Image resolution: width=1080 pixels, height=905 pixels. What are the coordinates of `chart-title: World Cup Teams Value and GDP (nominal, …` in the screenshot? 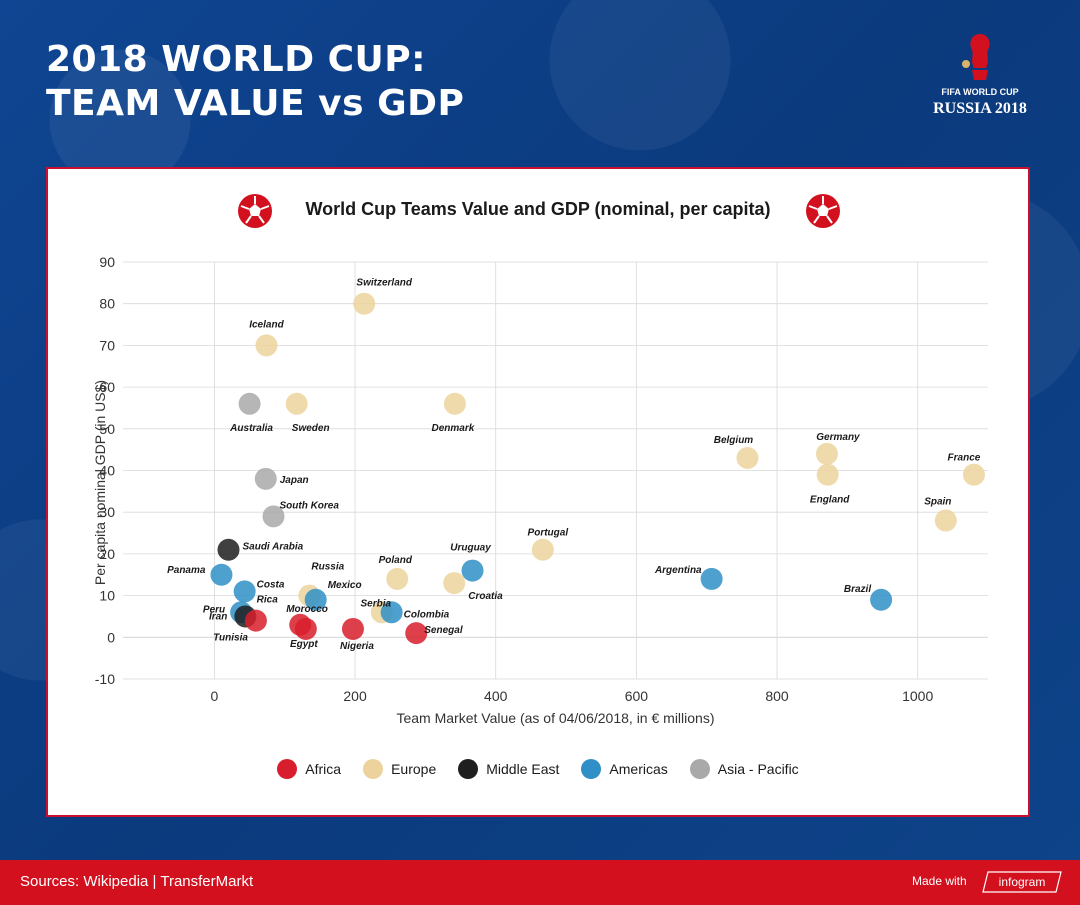 It's located at (538, 209).